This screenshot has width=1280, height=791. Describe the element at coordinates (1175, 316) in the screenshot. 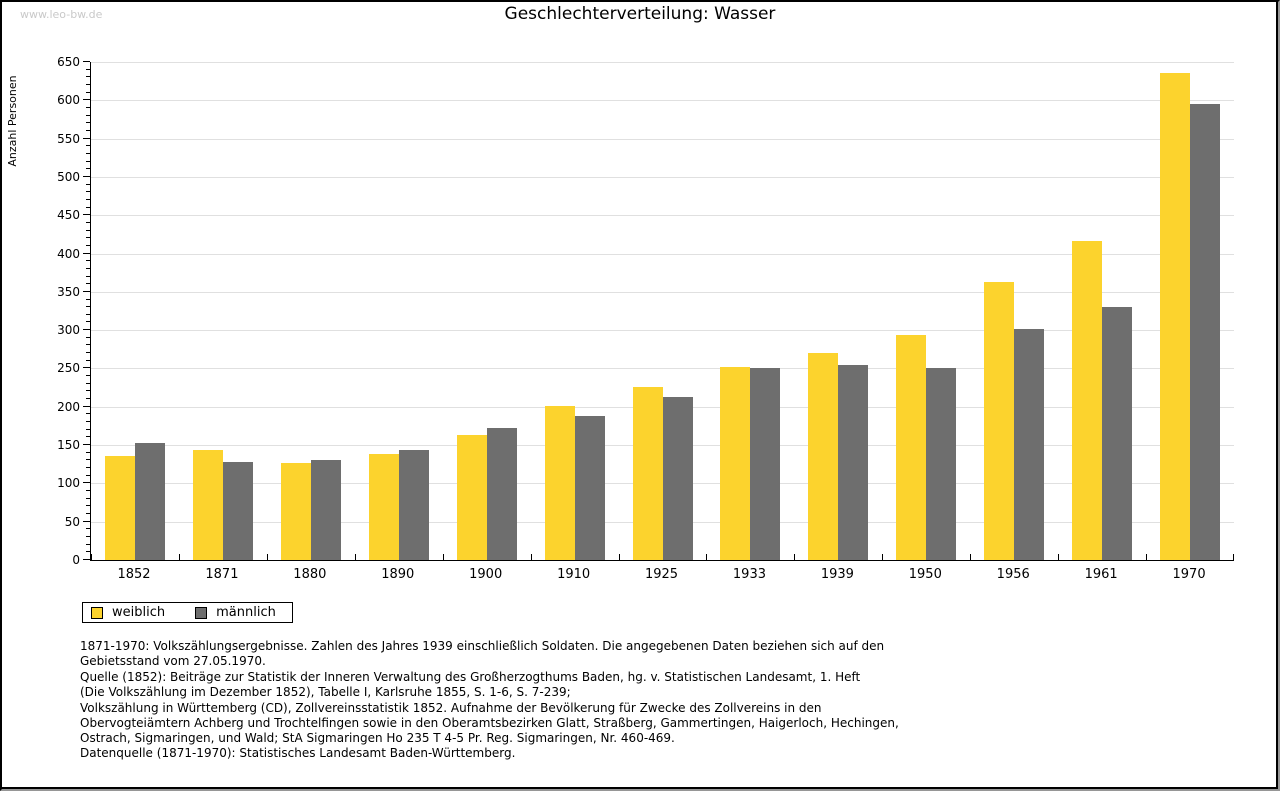

I see `bar-weiblich-1970` at that location.